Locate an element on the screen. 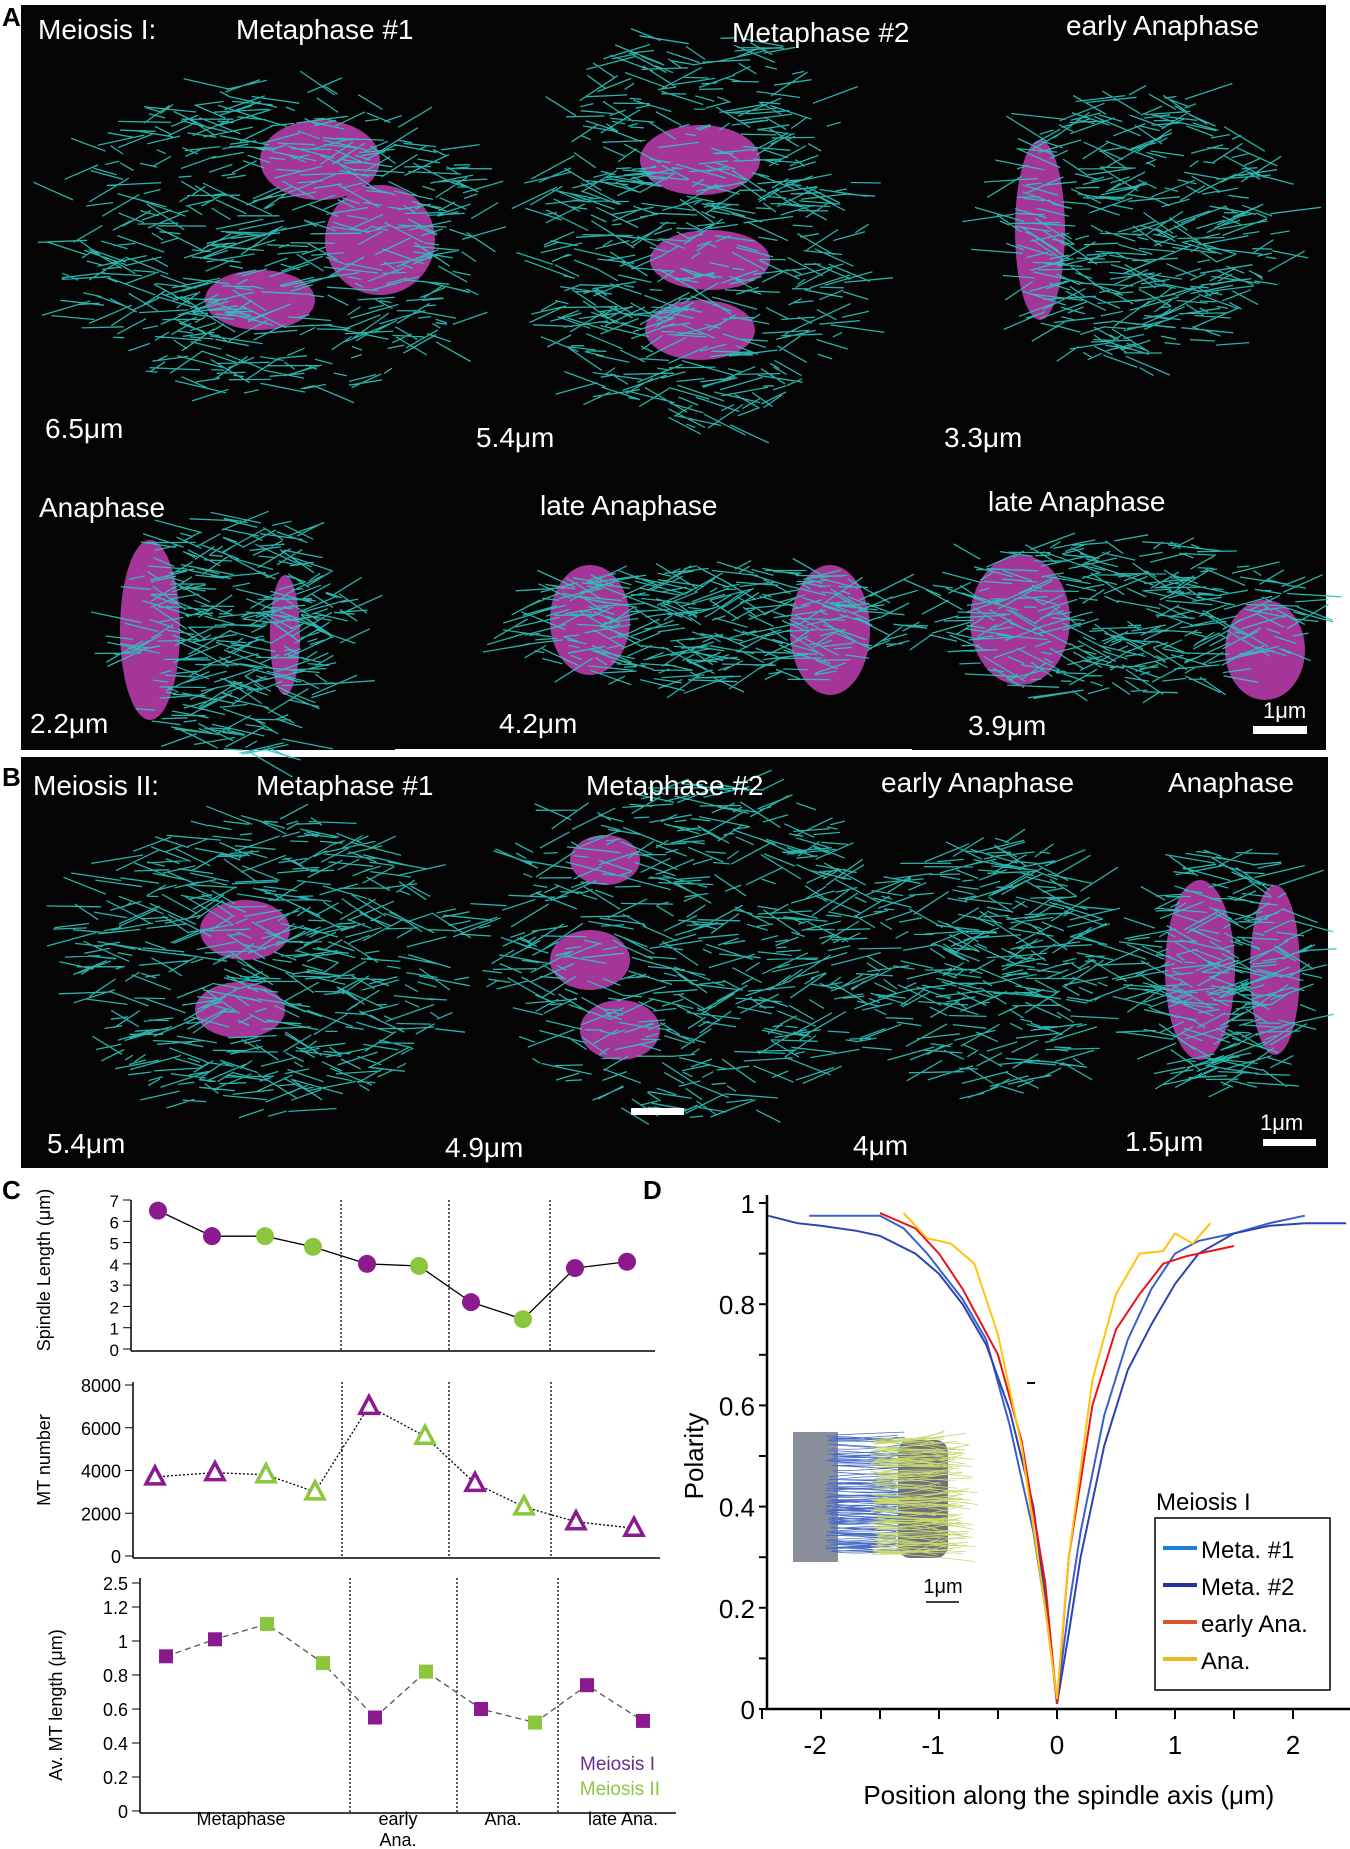  x-tick-label: -2 is located at coordinates (814, 1745).